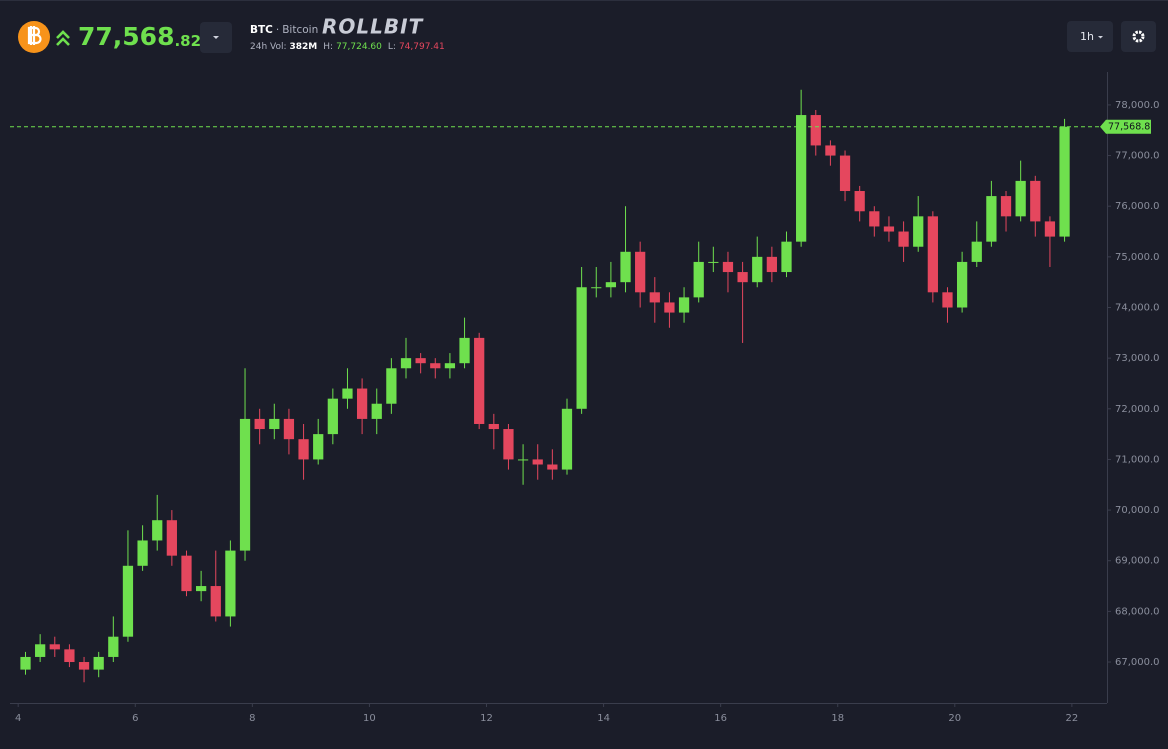 The height and width of the screenshot is (749, 1168). I want to click on symbol-line: BTC · Bitcoin, so click(284, 30).